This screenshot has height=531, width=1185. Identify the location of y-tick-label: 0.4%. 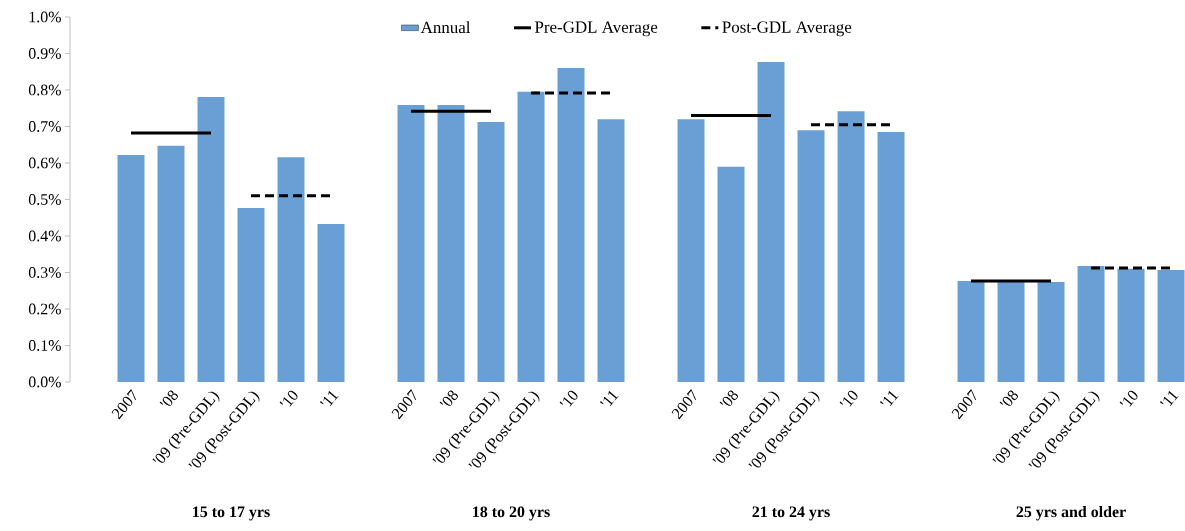
(44, 236).